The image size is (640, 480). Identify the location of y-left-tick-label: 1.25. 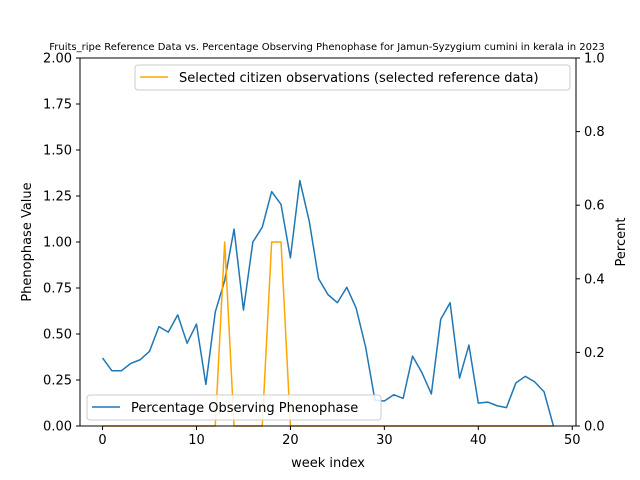
(57, 197).